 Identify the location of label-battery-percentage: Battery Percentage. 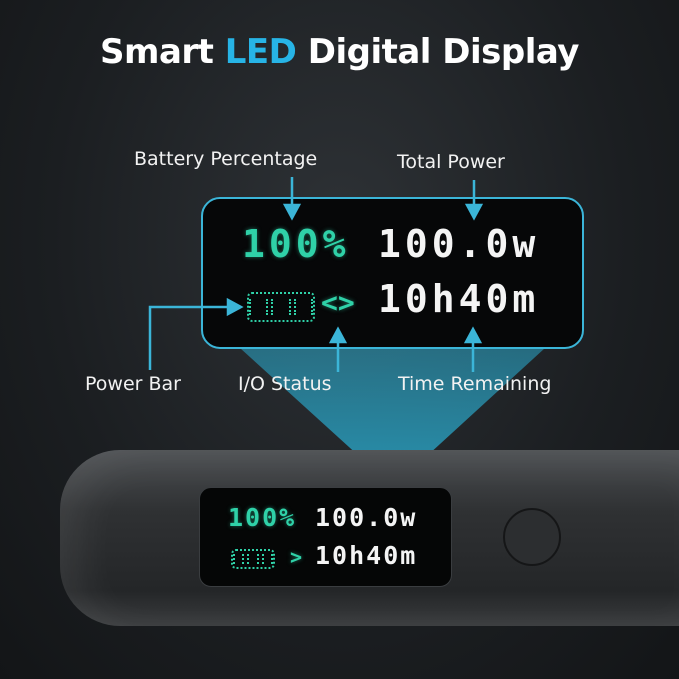
(226, 159).